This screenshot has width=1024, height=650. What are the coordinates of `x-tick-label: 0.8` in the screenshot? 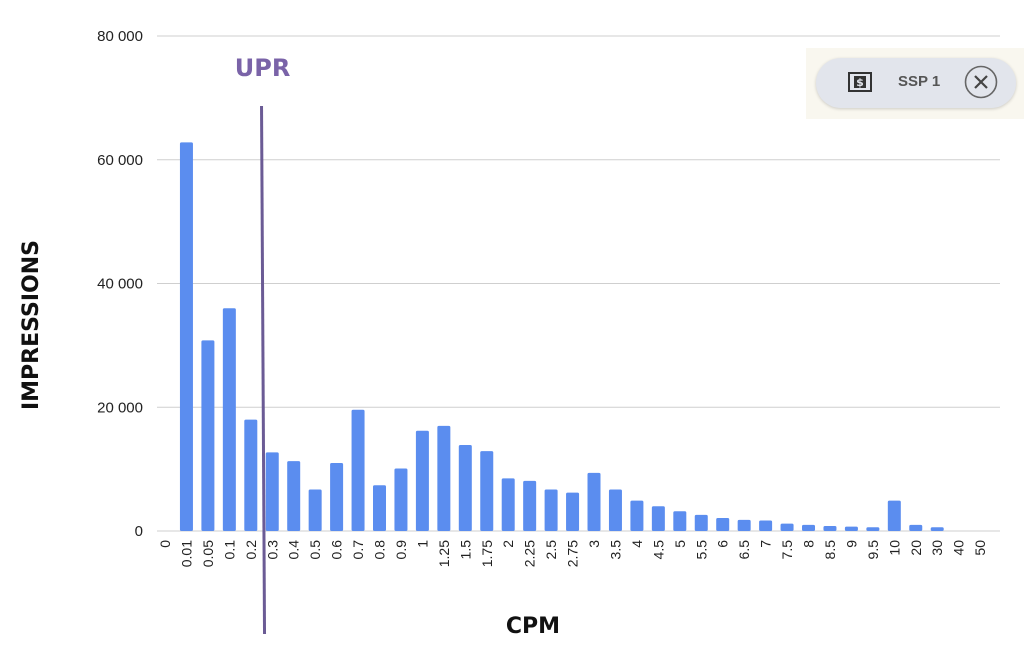 It's located at (380, 550).